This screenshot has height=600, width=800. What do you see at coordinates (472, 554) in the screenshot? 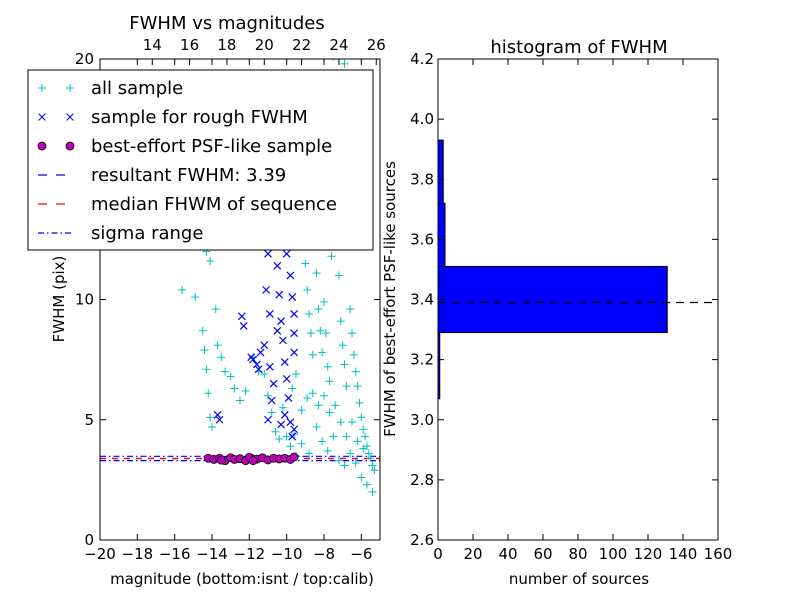
I see `x-tick-label: 20` at bounding box center [472, 554].